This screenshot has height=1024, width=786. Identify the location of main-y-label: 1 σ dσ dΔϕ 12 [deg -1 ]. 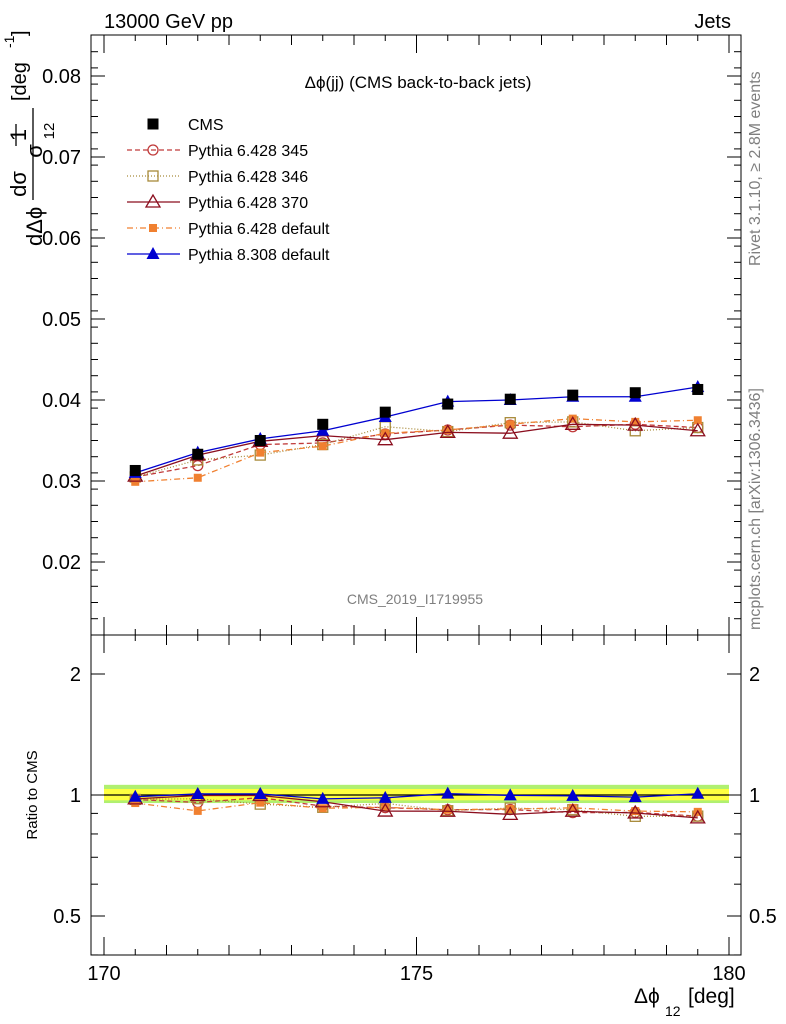
(29, 138).